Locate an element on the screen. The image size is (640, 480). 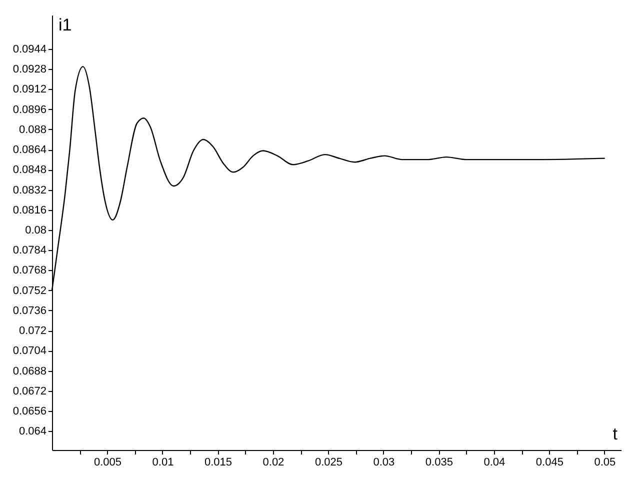
y-tick-label: 0.064 is located at coordinates (32, 432).